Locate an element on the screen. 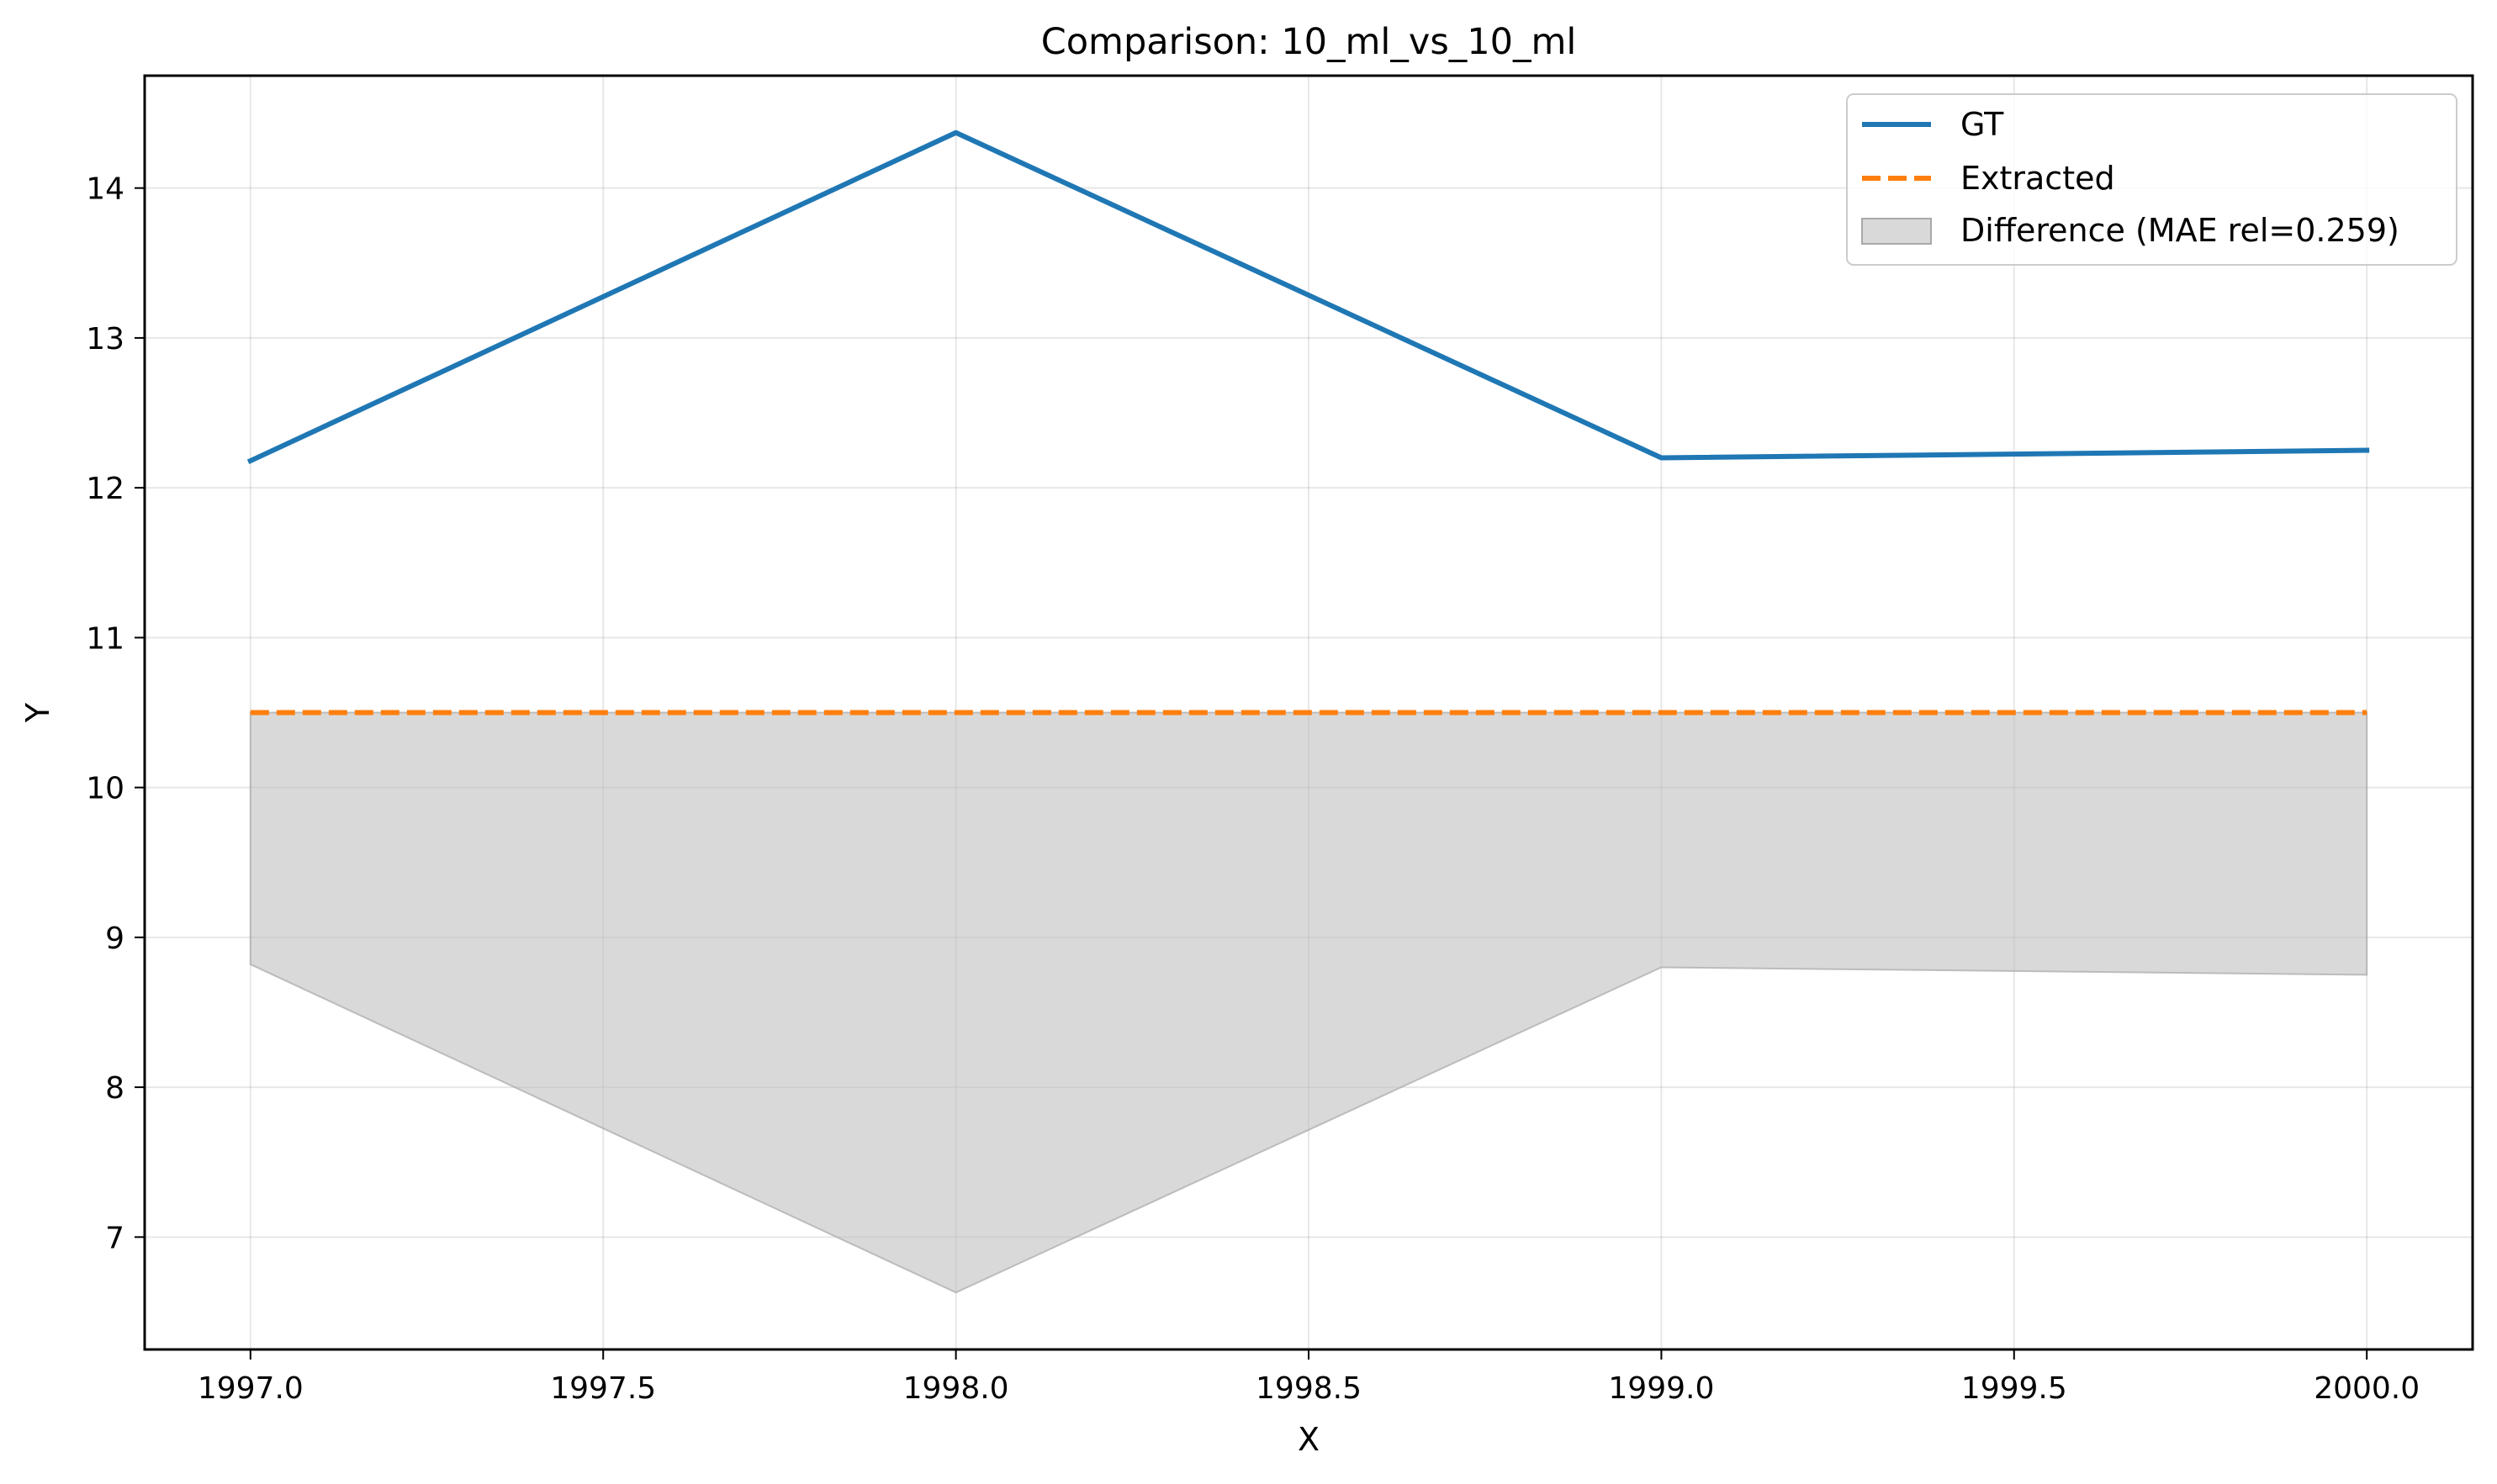 The image size is (2497, 1484). y-axis-label: Y is located at coordinates (37, 712).